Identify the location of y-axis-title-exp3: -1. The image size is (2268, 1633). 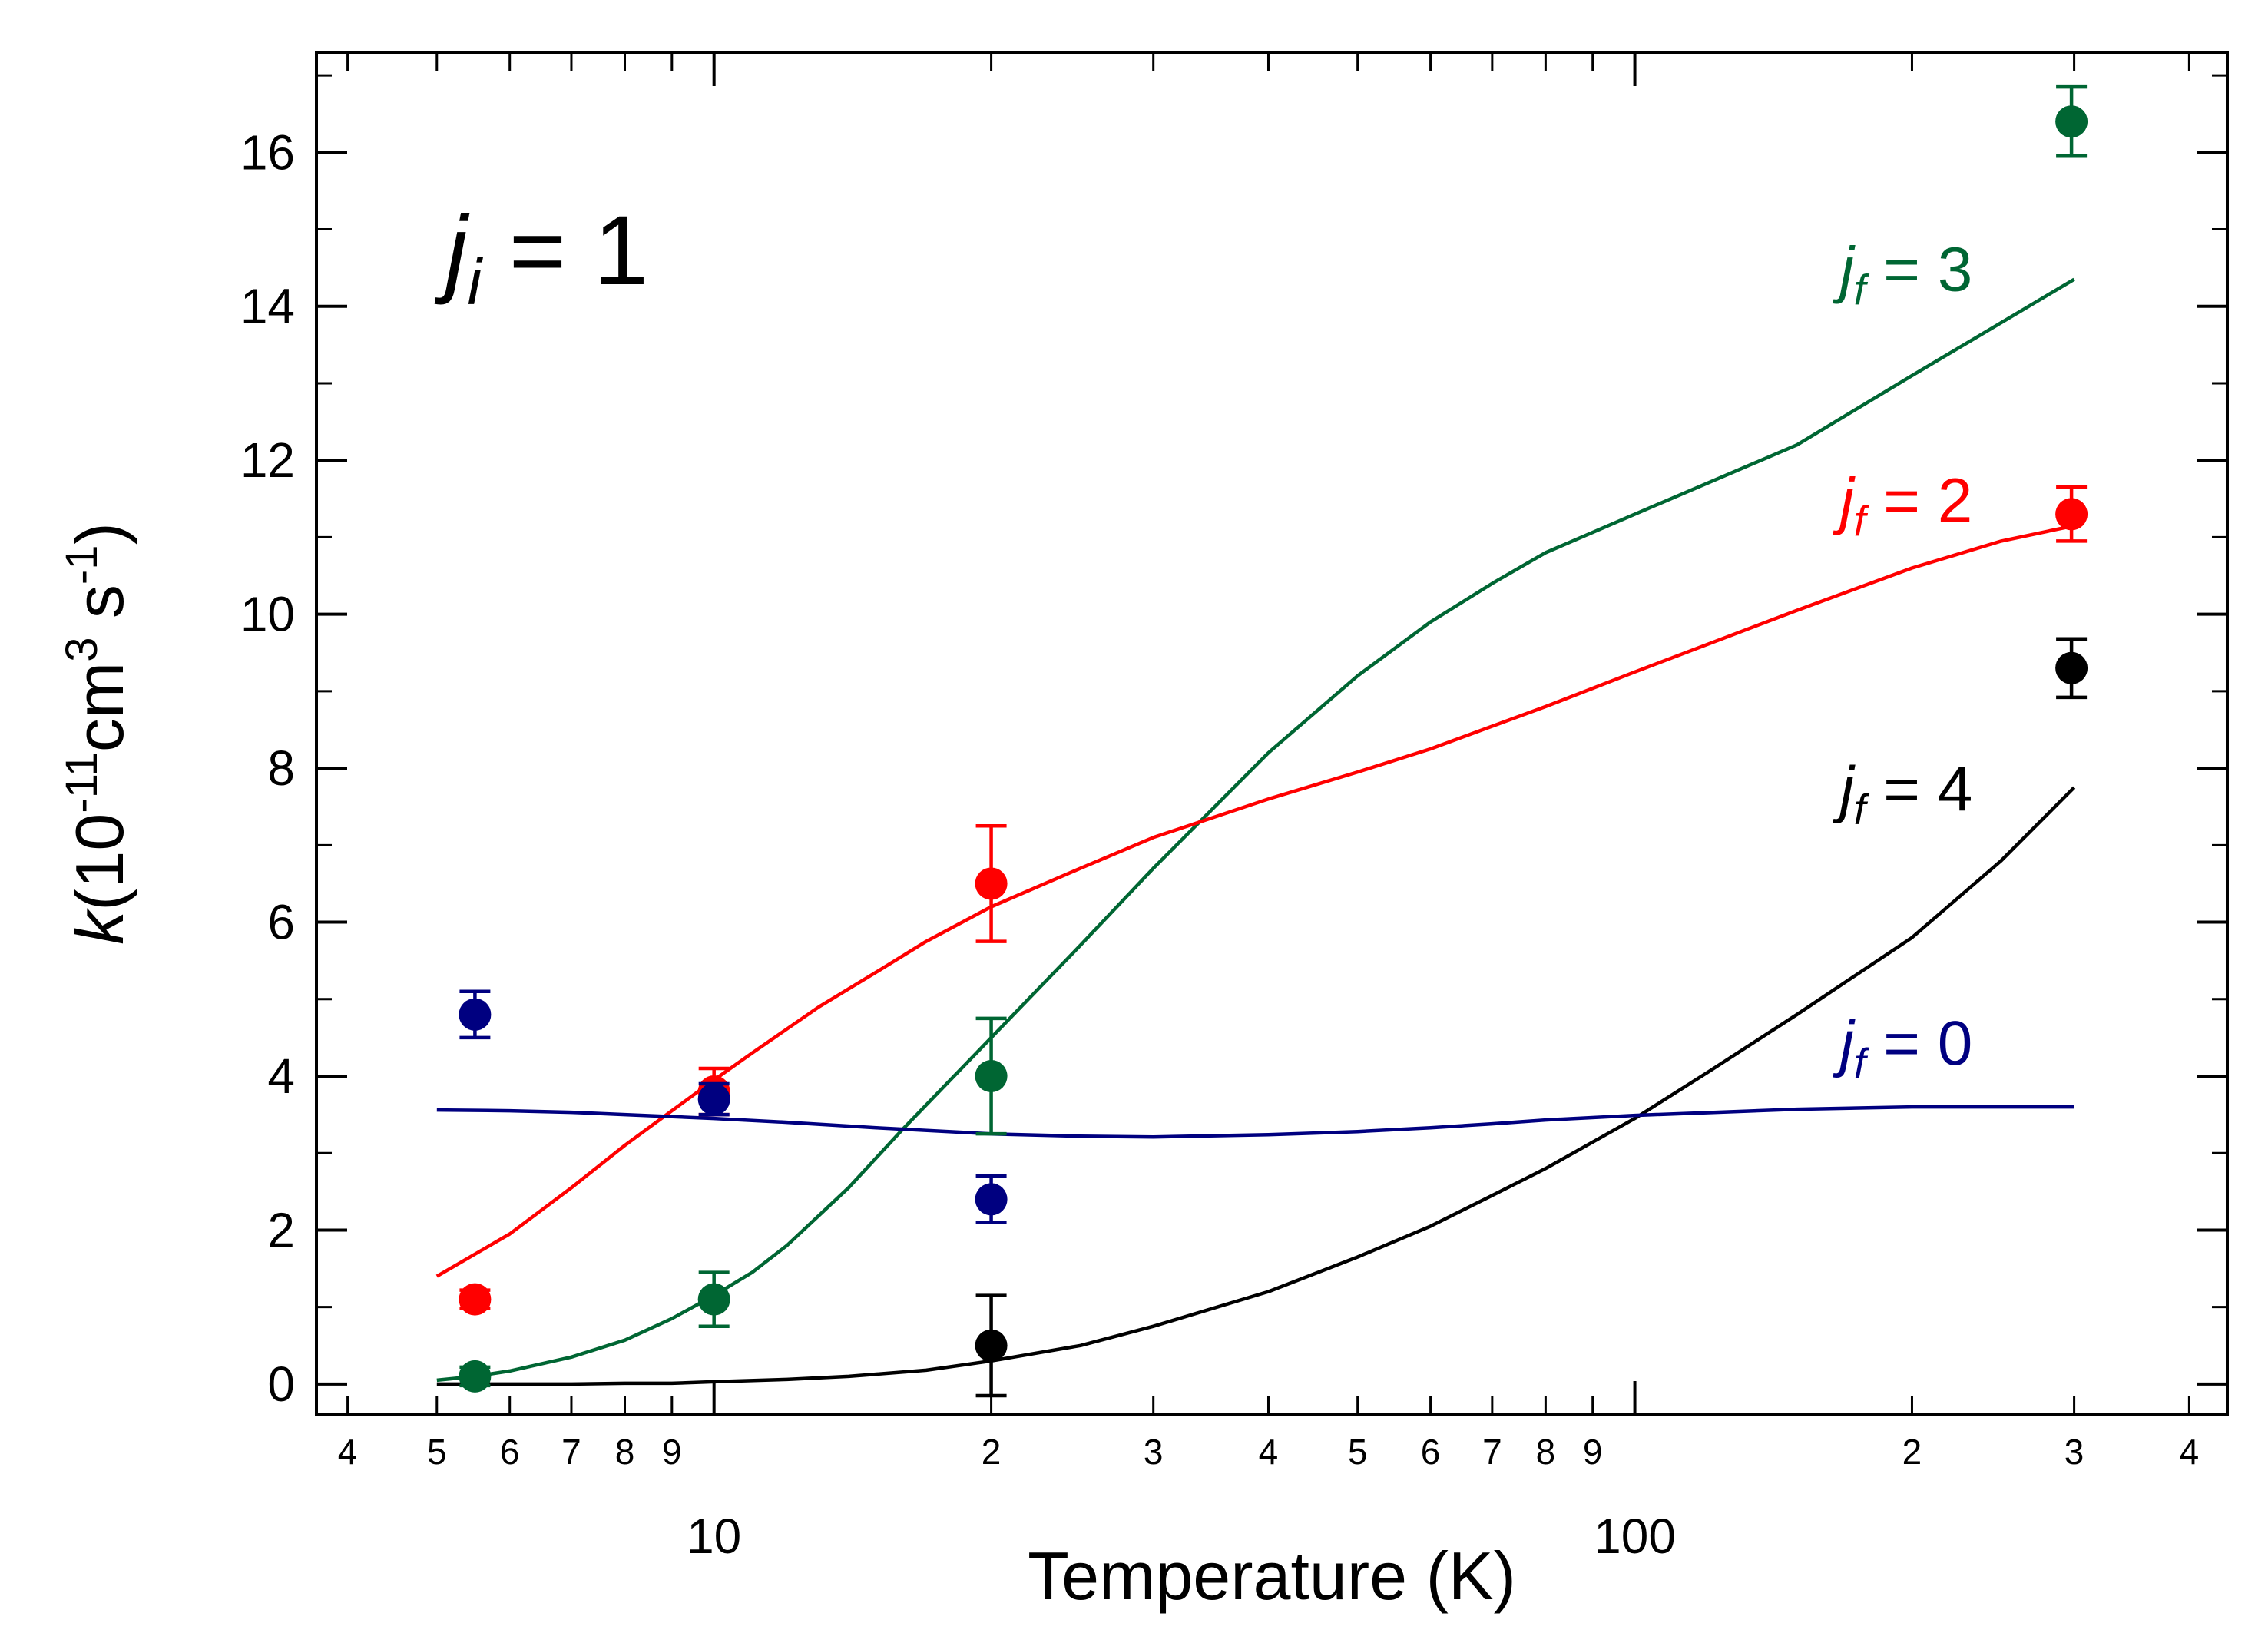
(82, 565).